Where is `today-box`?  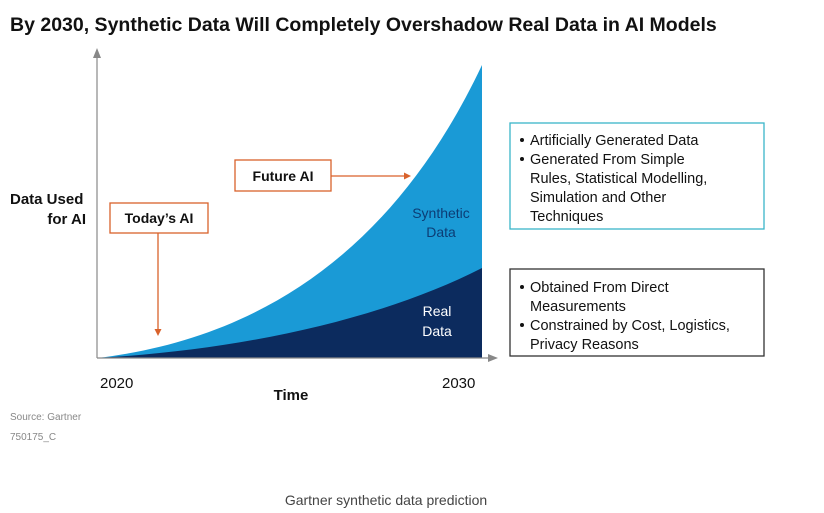 today-box is located at coordinates (159, 218).